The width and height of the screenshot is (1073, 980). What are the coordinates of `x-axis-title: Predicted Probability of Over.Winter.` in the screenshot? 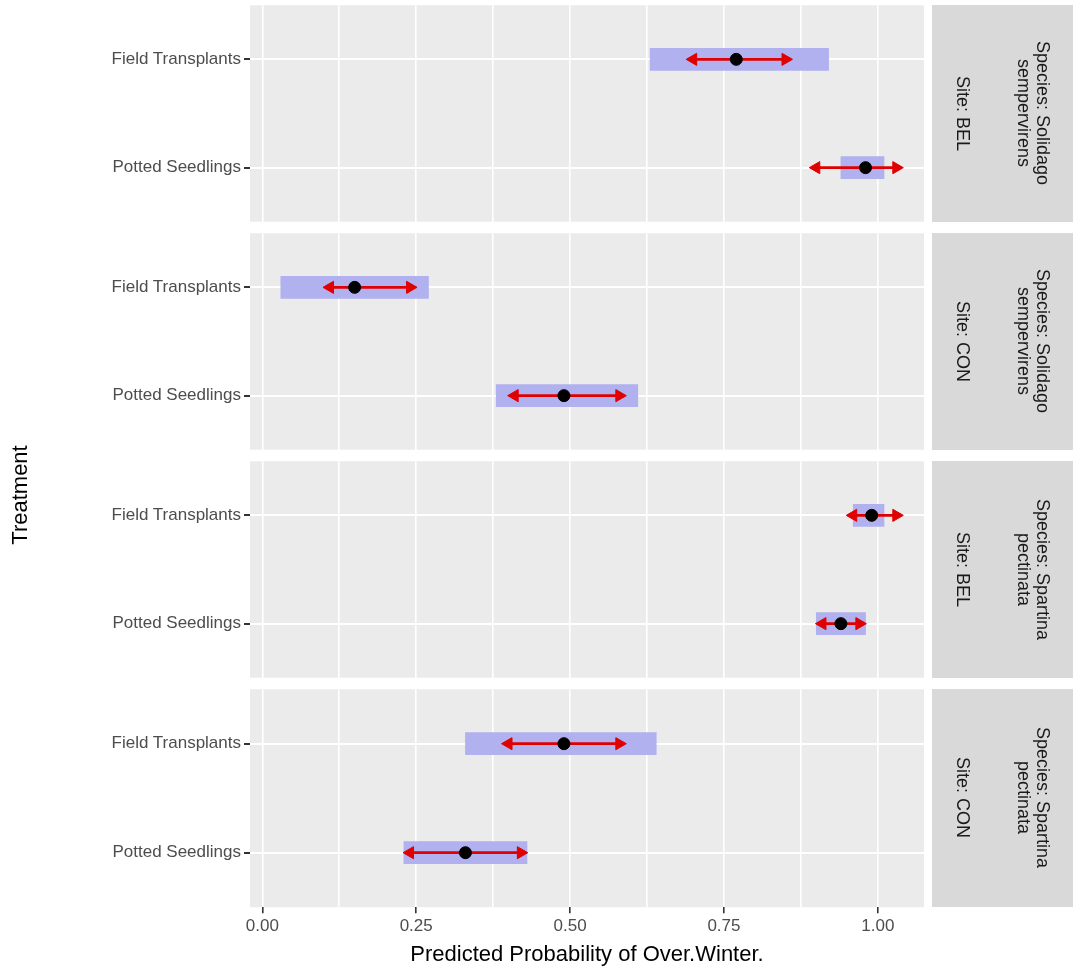 It's located at (587, 953).